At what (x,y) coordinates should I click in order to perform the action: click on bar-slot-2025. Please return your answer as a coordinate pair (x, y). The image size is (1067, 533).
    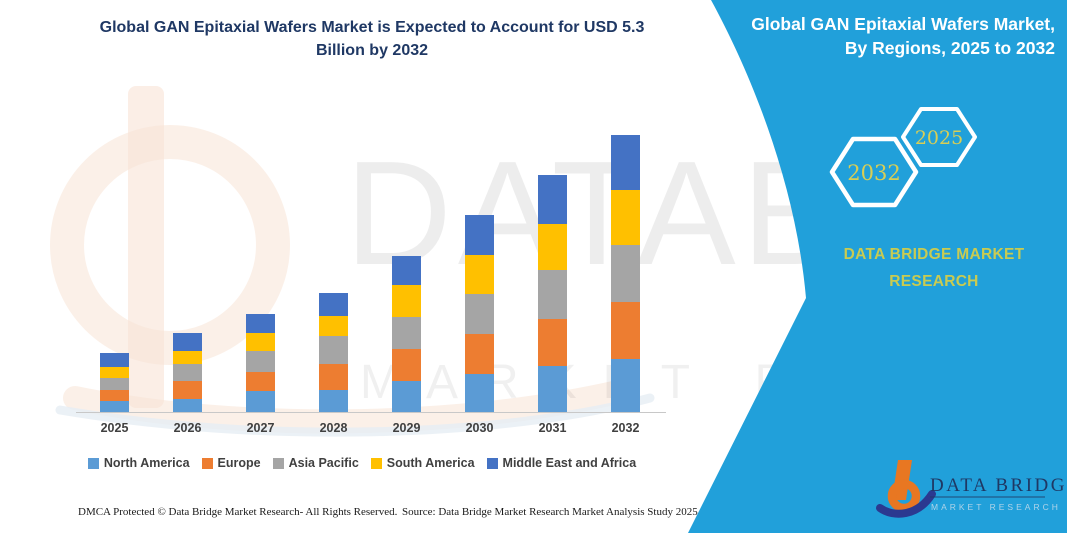
    Looking at the image, I should click on (114, 382).